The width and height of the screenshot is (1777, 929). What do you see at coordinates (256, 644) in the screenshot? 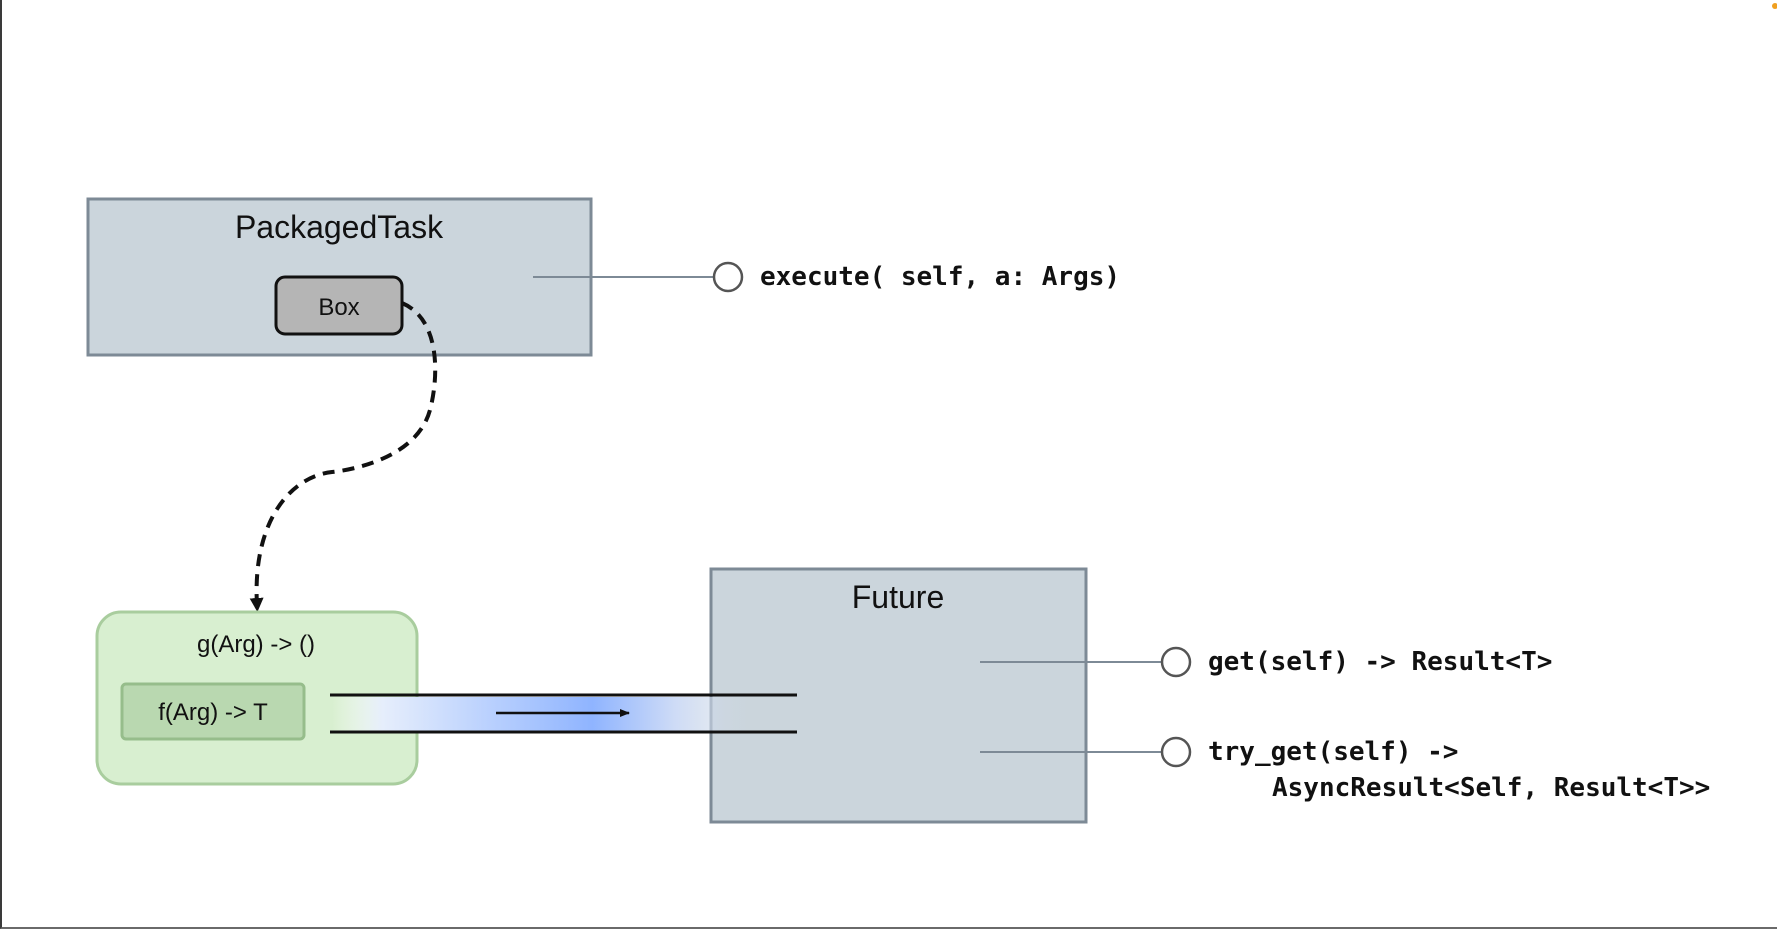
I see `closure-outer-label: g(Arg) -> ()` at bounding box center [256, 644].